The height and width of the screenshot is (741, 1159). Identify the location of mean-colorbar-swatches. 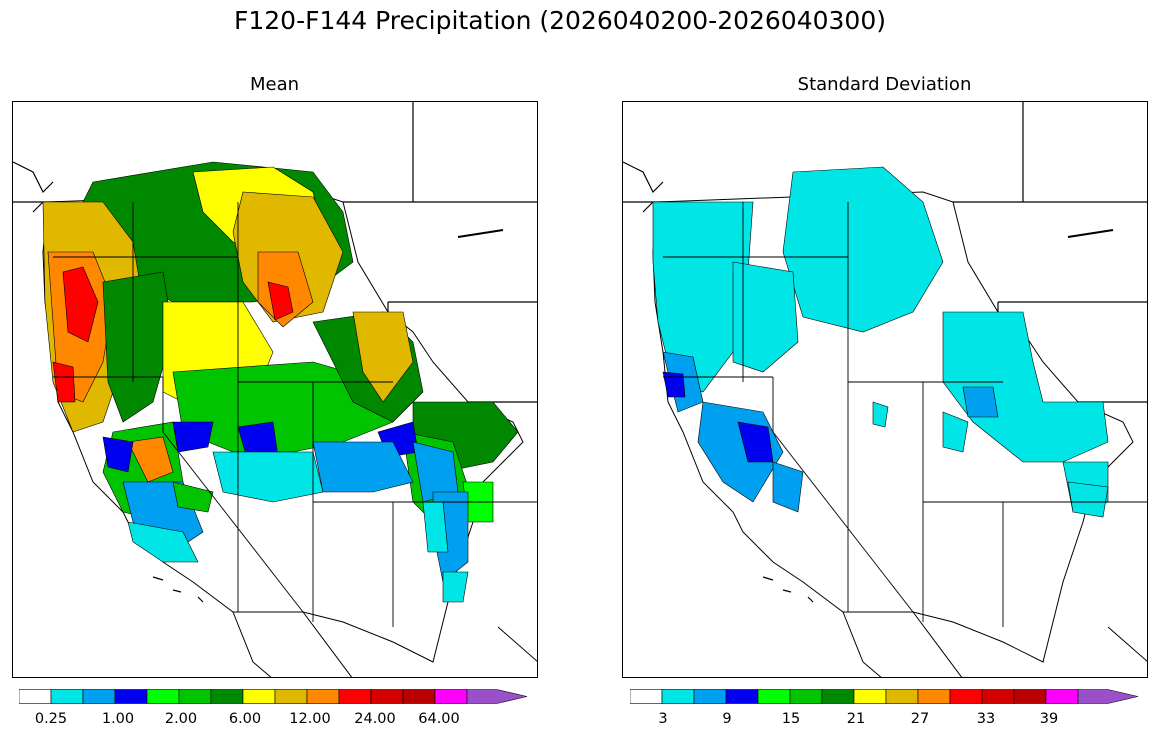
(273, 696).